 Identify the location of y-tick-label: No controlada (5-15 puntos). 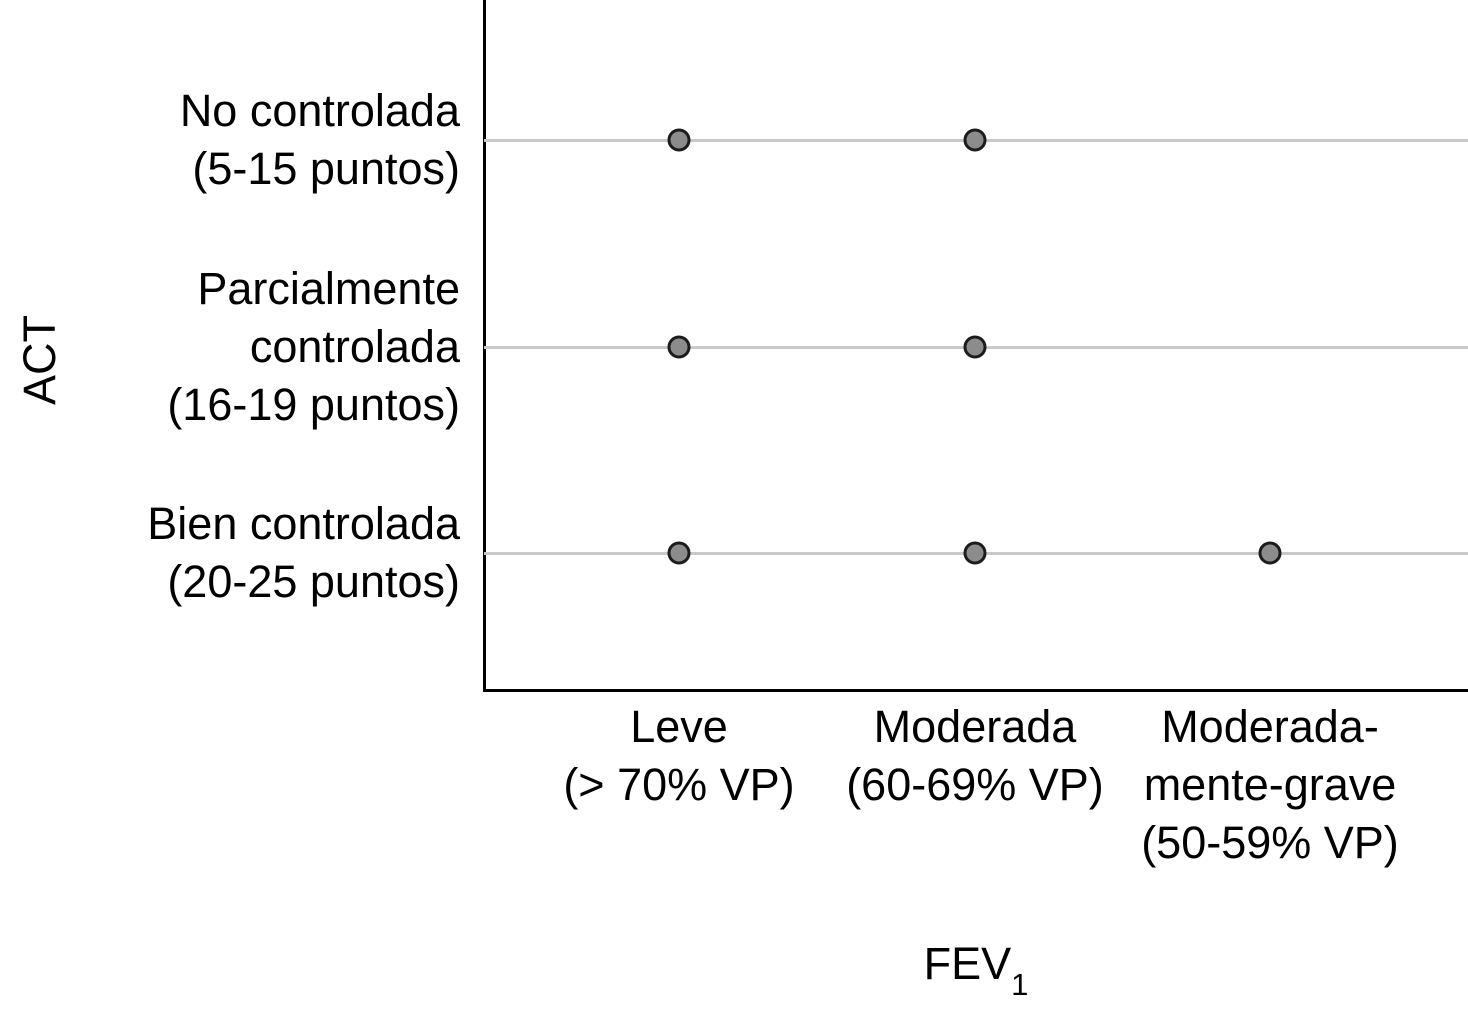
(319, 139).